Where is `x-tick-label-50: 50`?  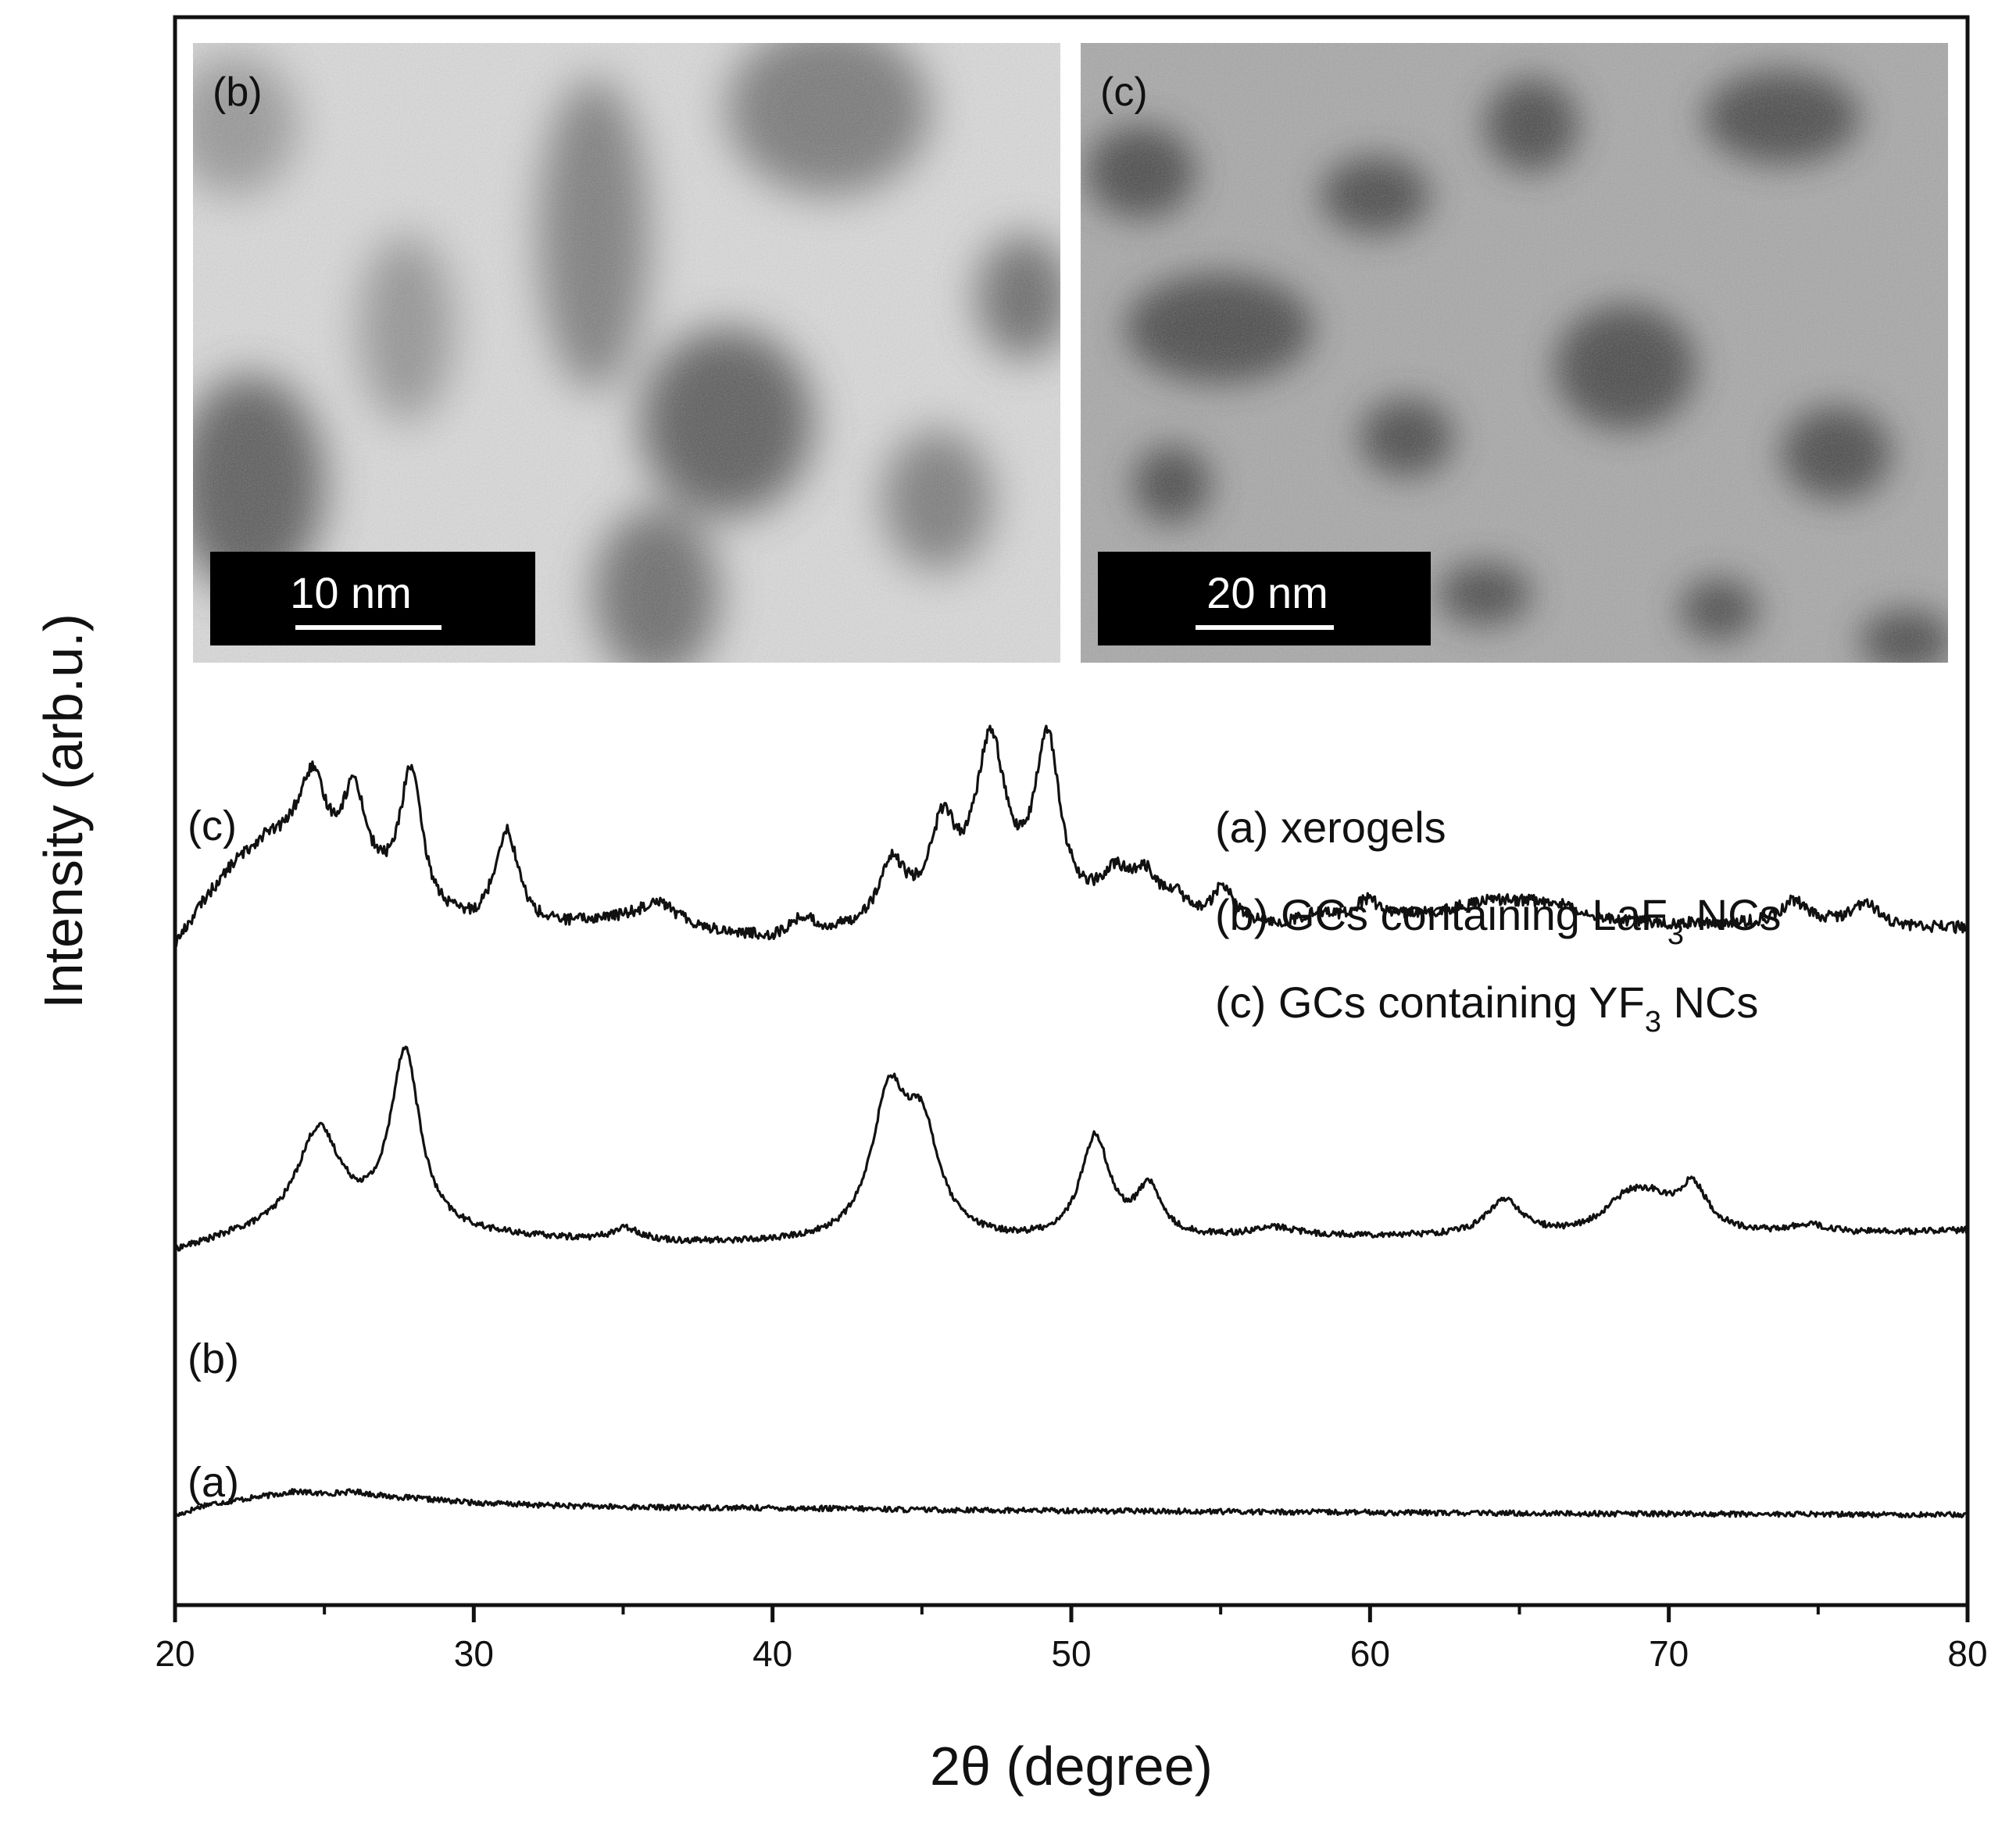
x-tick-label-50: 50 is located at coordinates (1071, 1653).